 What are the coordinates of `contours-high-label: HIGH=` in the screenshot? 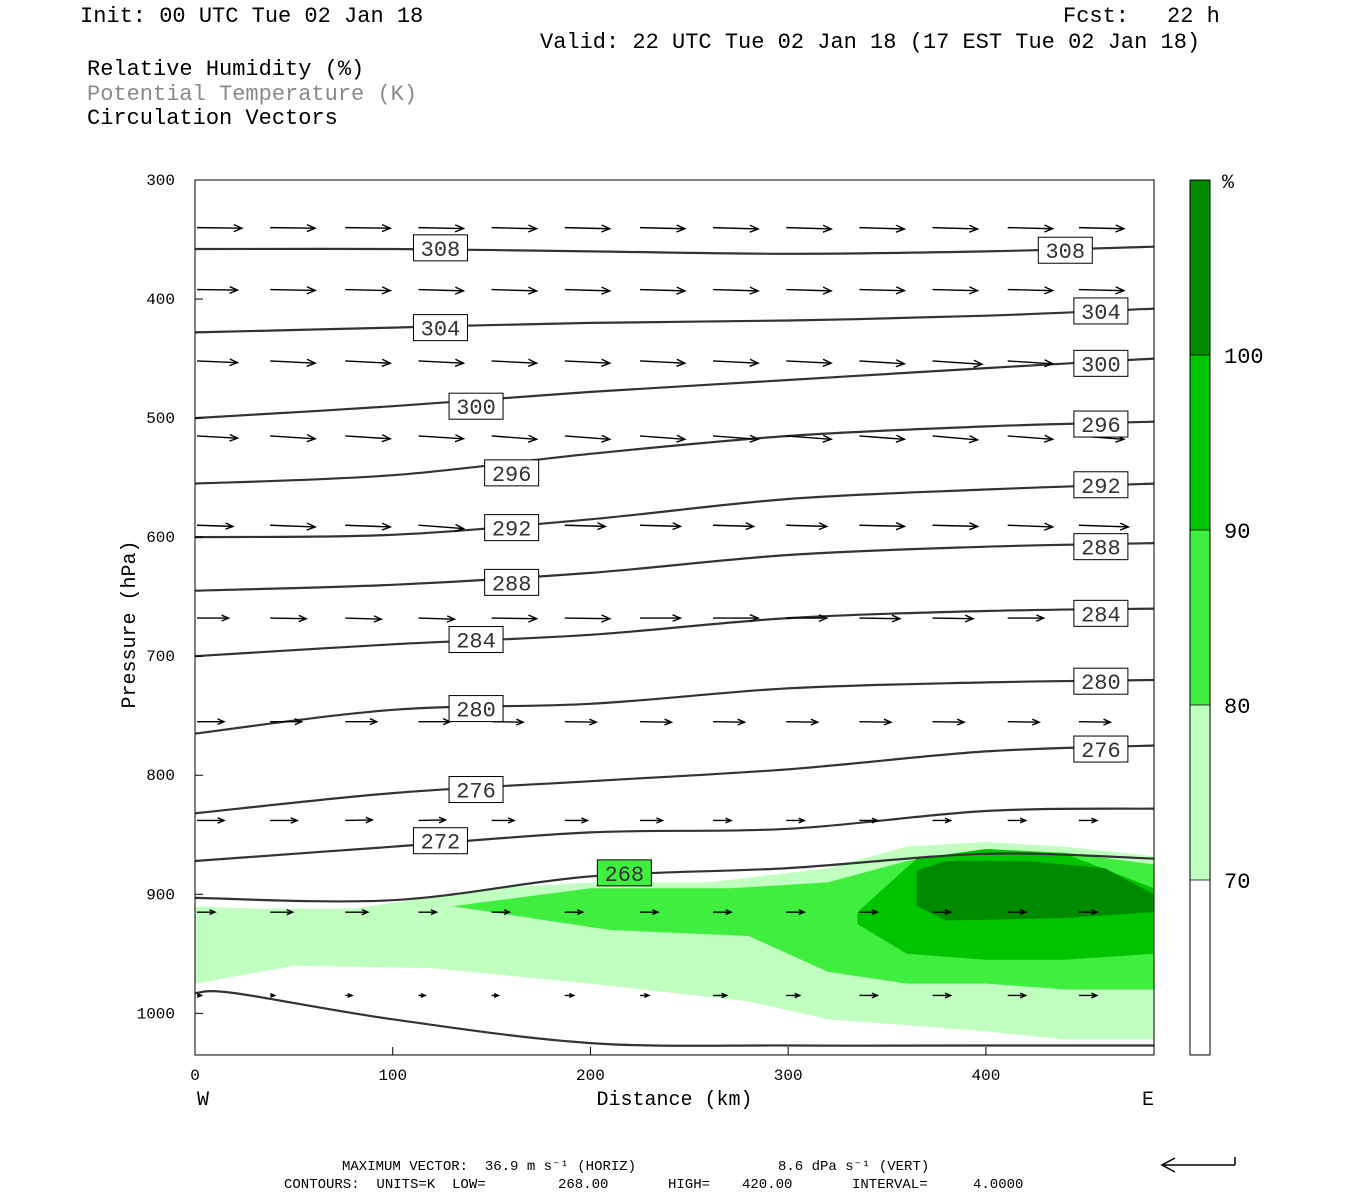 It's located at (689, 1185).